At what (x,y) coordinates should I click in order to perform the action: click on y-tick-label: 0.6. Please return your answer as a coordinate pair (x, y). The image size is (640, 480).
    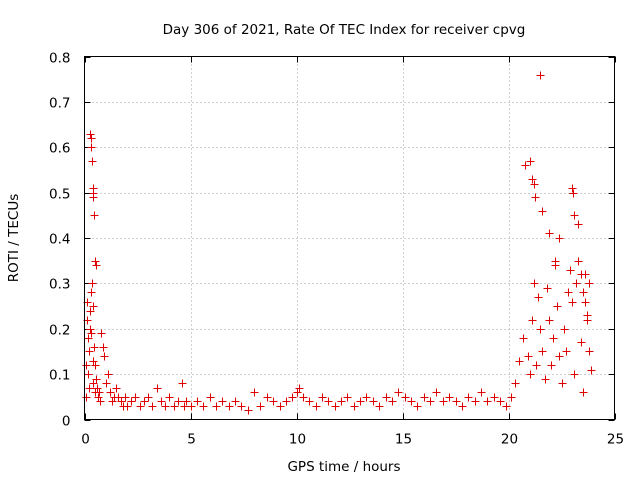
    Looking at the image, I should click on (59, 149).